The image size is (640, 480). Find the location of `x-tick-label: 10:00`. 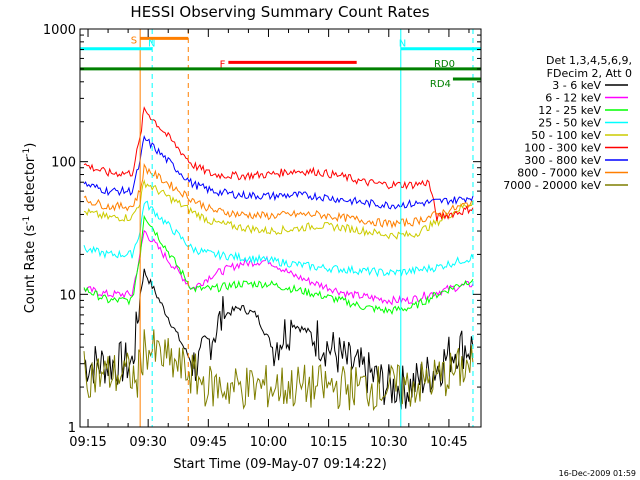

x-tick-label: 10:00 is located at coordinates (268, 442).